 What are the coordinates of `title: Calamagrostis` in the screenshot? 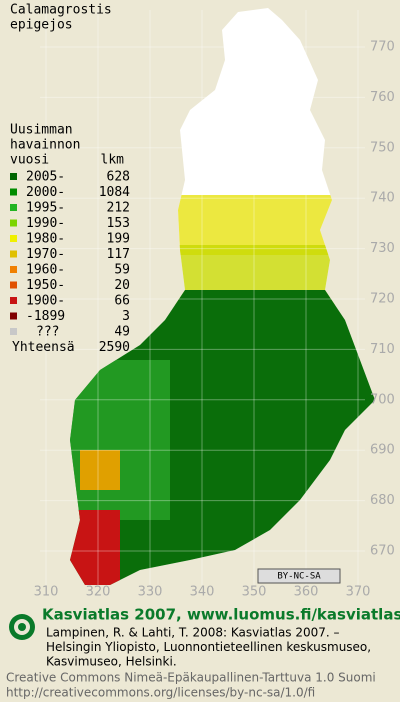 It's located at (61, 10).